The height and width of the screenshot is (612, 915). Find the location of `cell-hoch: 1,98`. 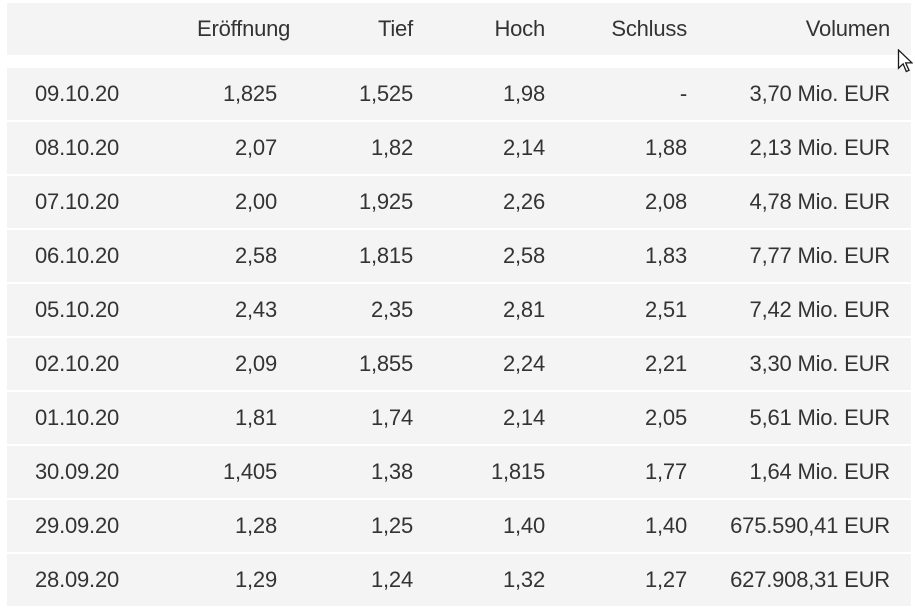

cell-hoch: 1,98 is located at coordinates (523, 93).